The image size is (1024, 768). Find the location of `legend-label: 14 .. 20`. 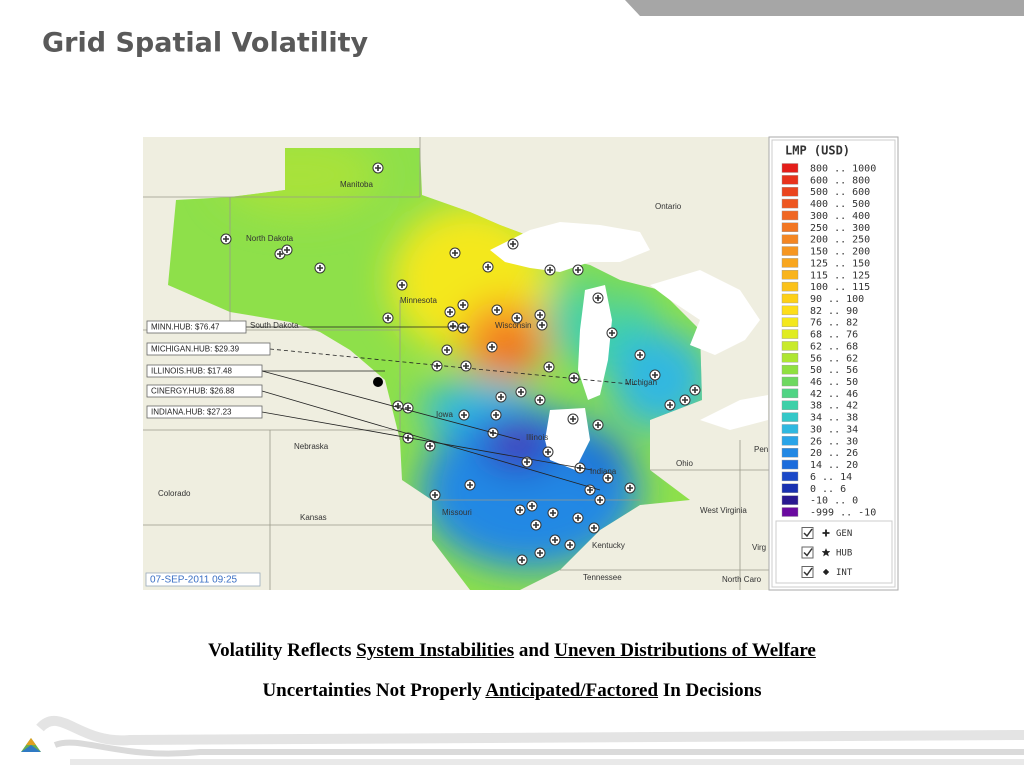

legend-label: 14 .. 20 is located at coordinates (834, 465).